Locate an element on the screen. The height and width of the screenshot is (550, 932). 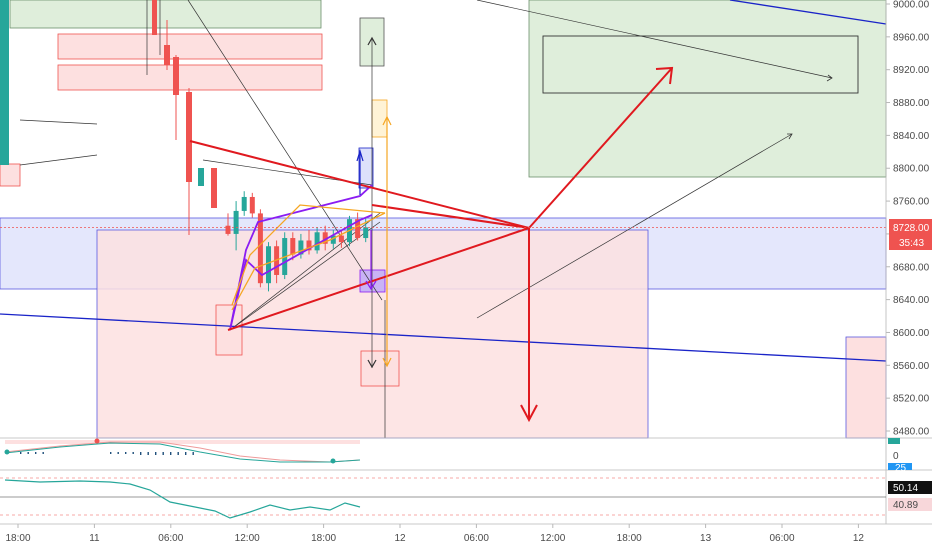
red-arrow-up is located at coordinates (600, 148).